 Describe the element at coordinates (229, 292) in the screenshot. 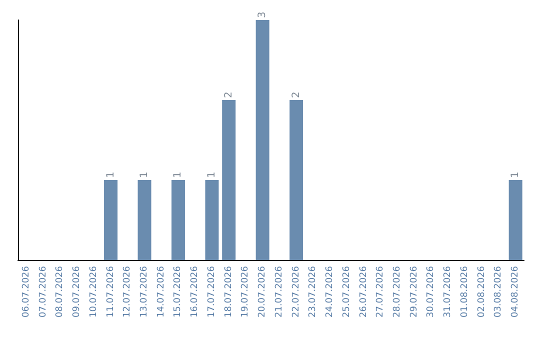

I see `x-tick-label: 18.07.2026` at that location.